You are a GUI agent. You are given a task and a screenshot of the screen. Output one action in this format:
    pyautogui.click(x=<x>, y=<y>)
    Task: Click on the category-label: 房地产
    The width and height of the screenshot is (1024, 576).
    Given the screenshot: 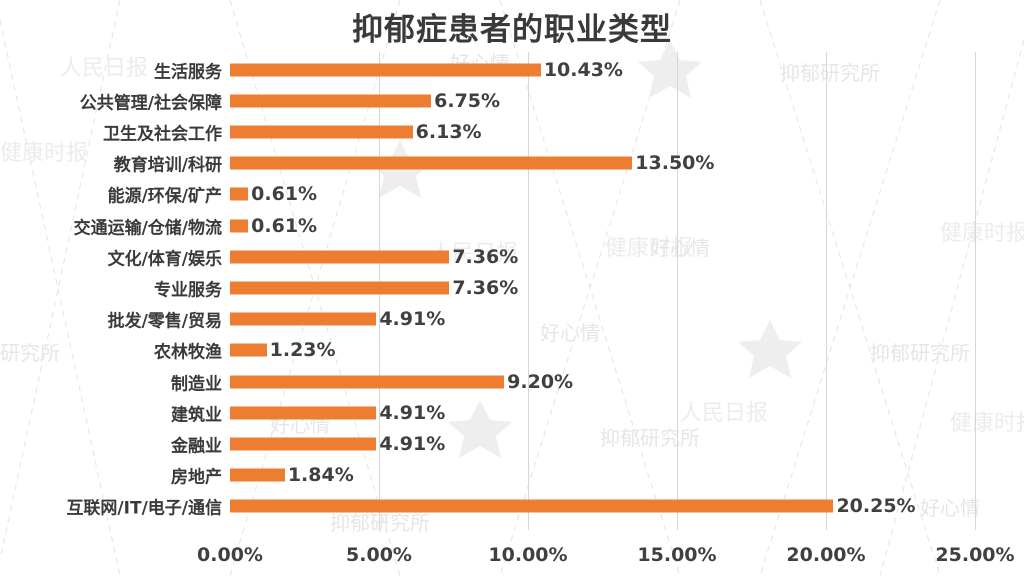 What is the action you would take?
    pyautogui.click(x=196, y=477)
    